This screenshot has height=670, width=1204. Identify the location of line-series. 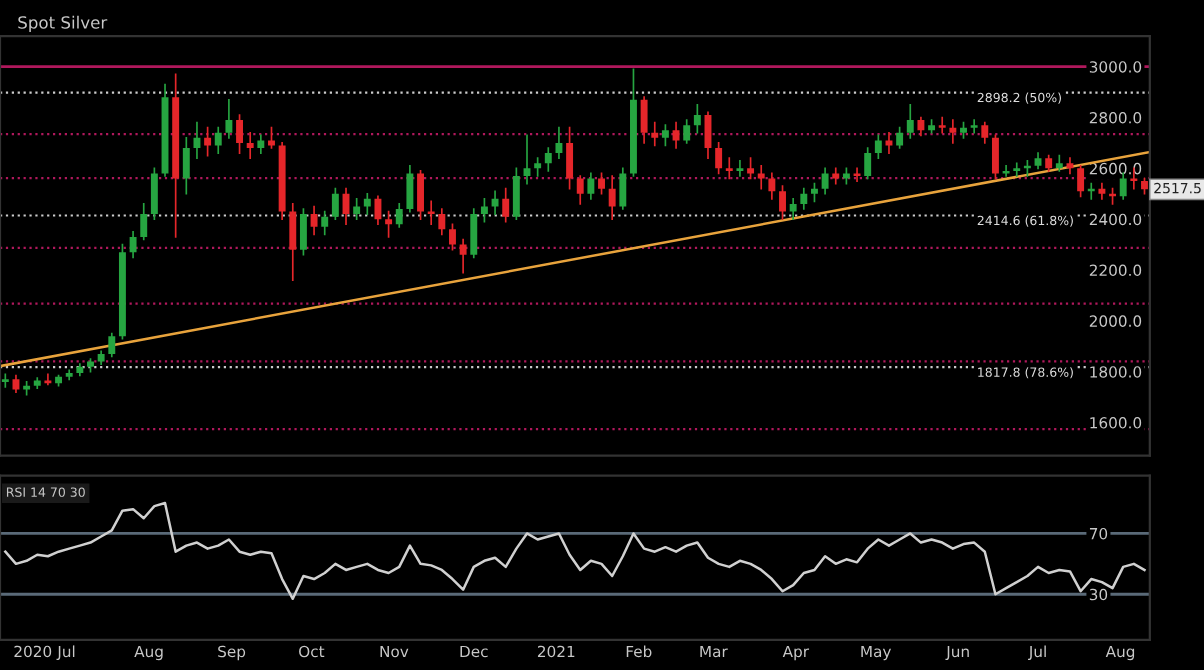
(575, 551).